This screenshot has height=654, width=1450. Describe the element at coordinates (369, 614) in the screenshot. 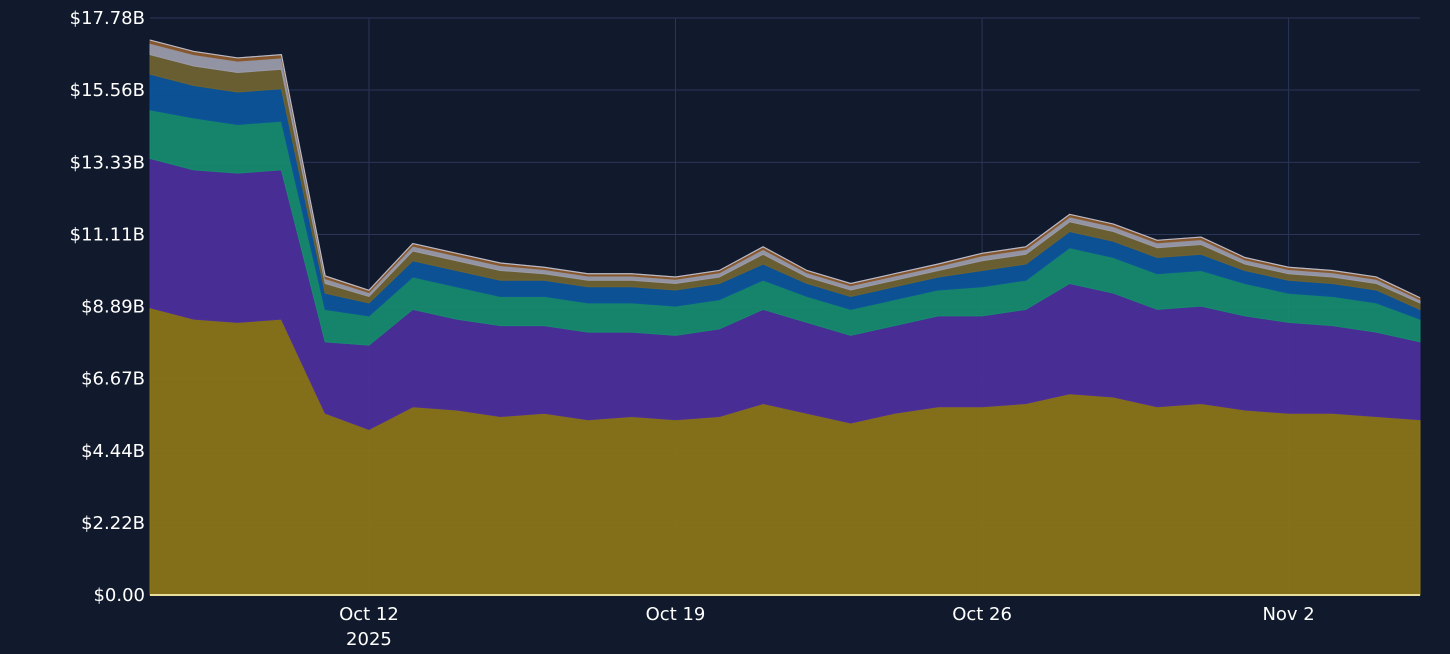

I see `x-tick-label: Oct 12` at that location.